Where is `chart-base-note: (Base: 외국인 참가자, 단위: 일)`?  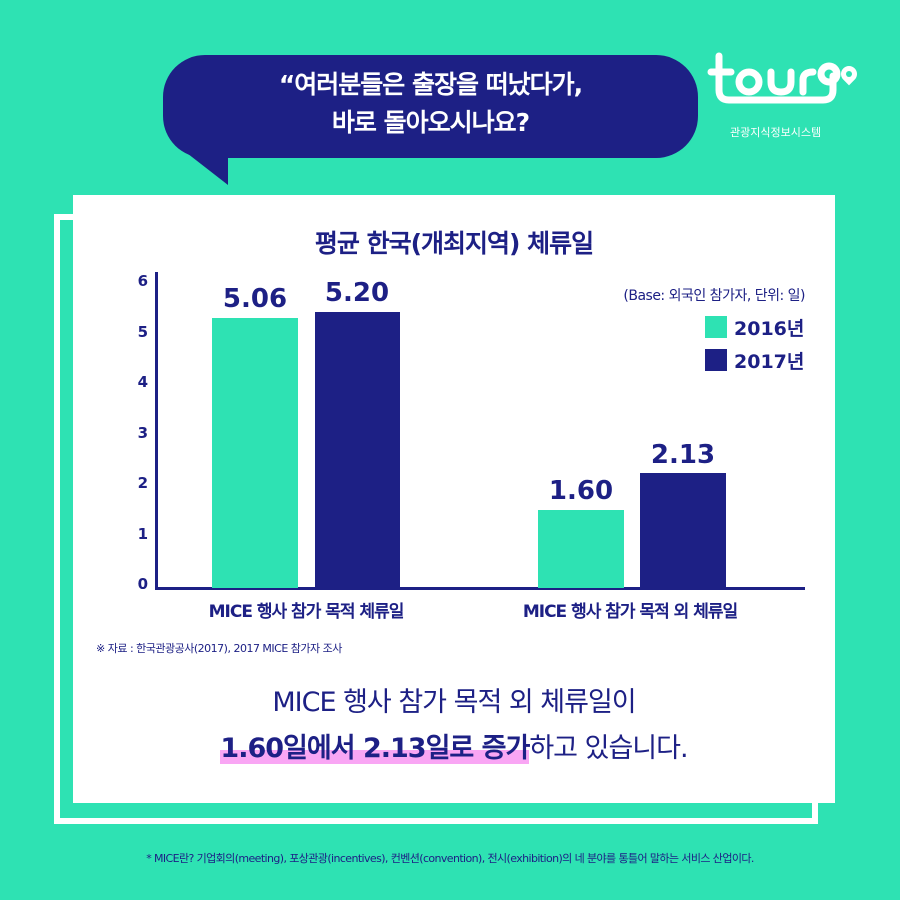 chart-base-note: (Base: 외국인 참가자, 단위: 일) is located at coordinates (714, 296).